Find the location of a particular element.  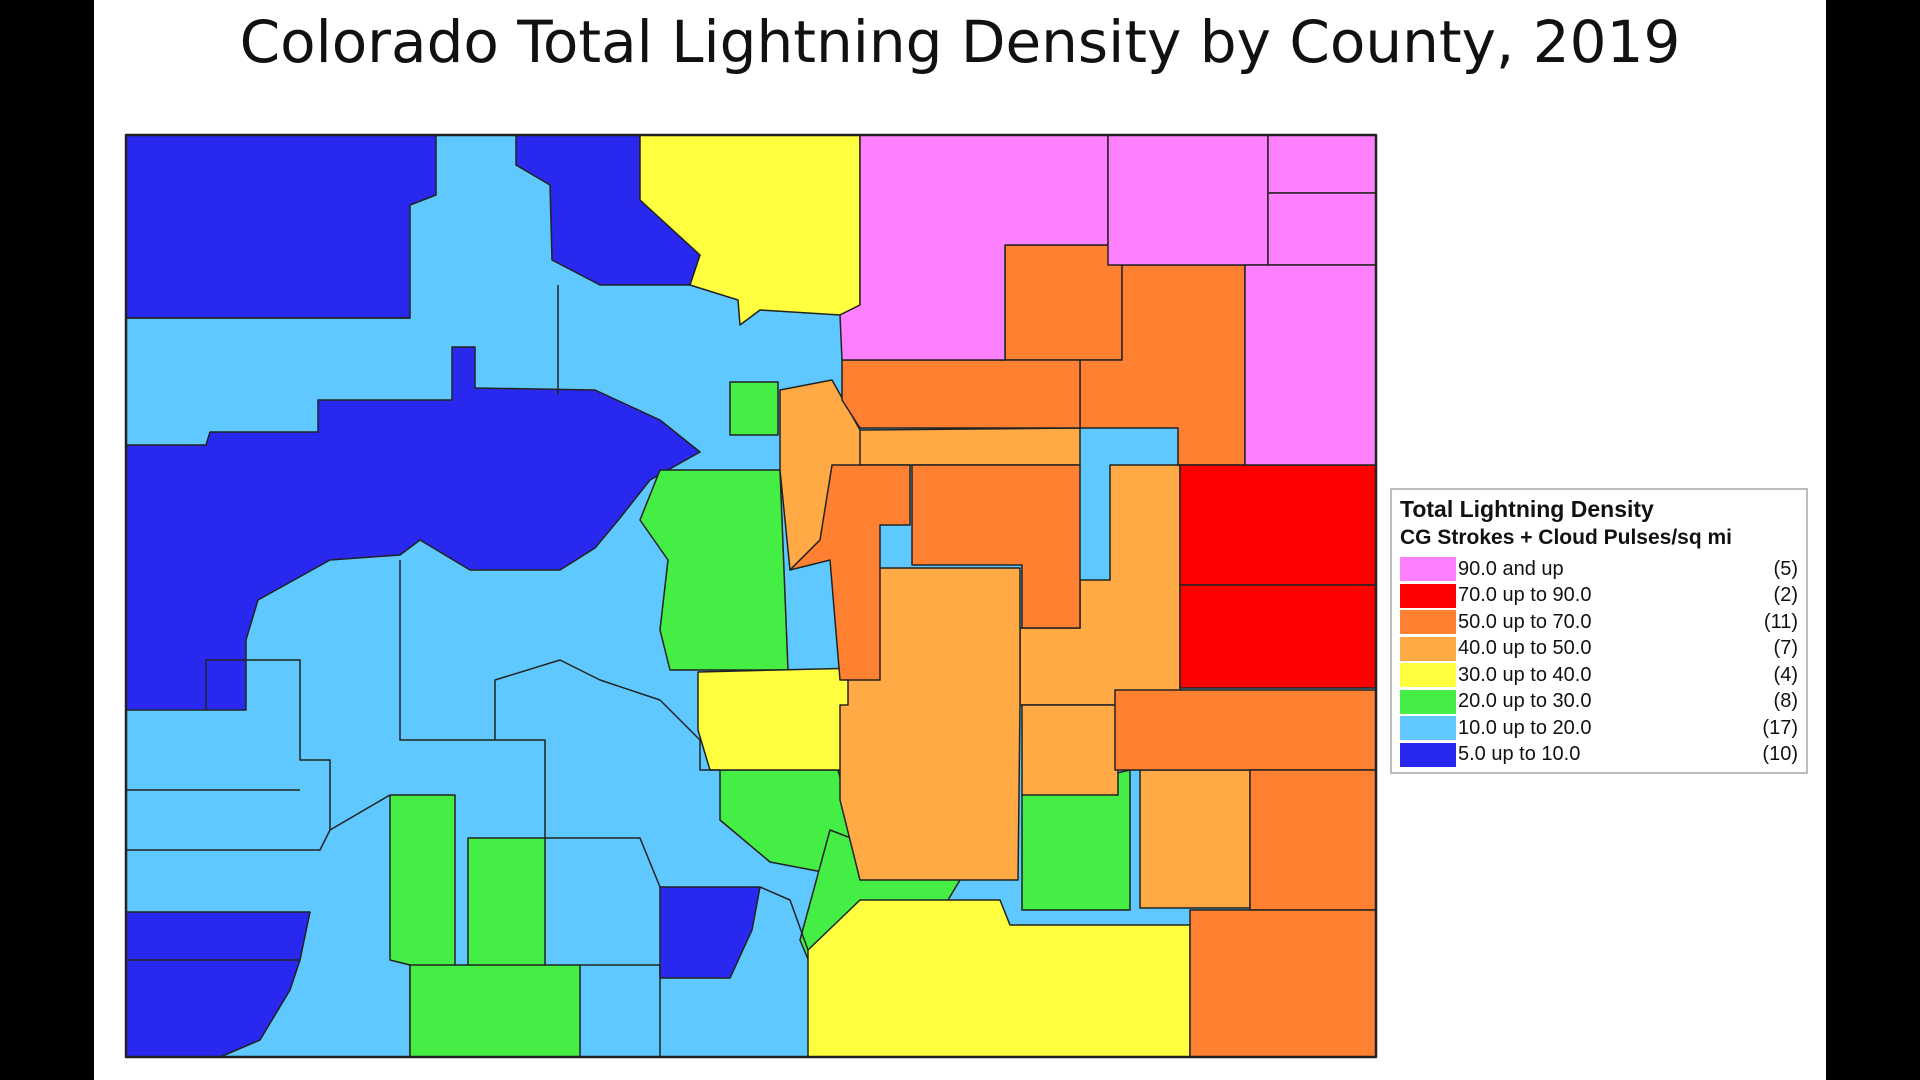

county-morgan is located at coordinates (1063, 302).